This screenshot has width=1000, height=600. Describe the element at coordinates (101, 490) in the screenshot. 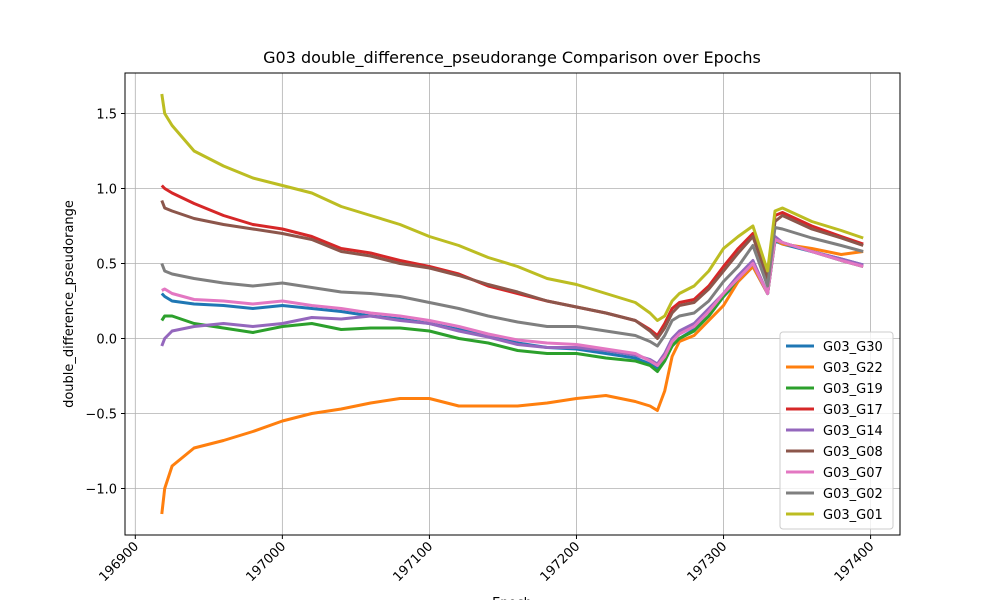

I see `y-tick-label: −1.0` at that location.